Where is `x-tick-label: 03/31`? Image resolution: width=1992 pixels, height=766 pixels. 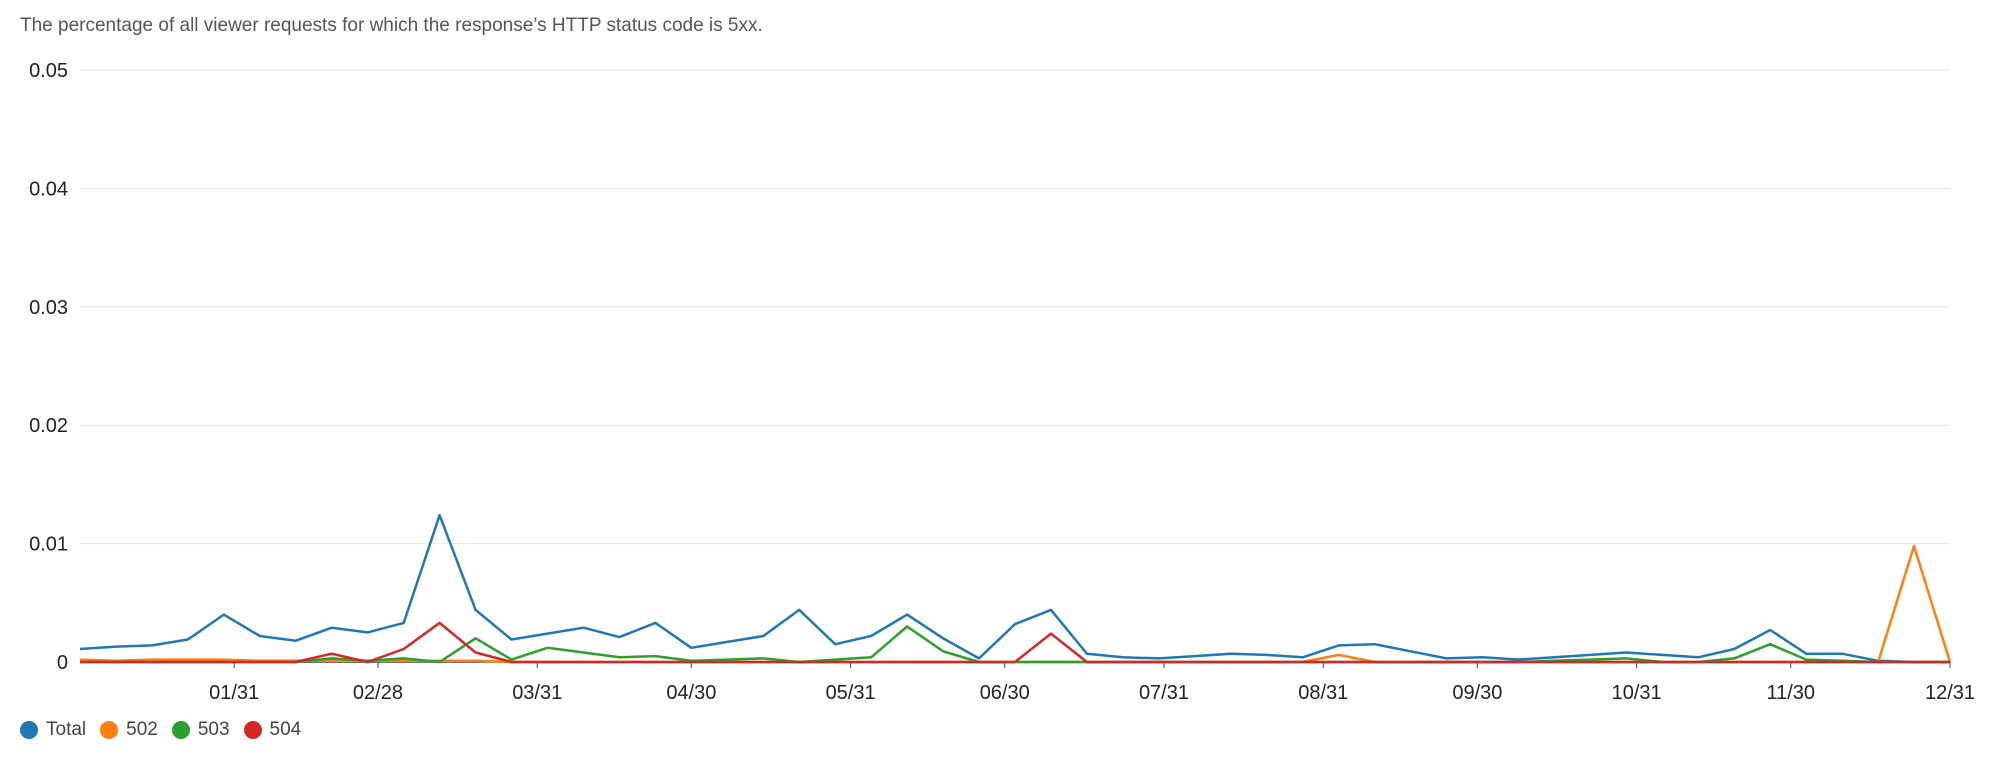
x-tick-label: 03/31 is located at coordinates (537, 693).